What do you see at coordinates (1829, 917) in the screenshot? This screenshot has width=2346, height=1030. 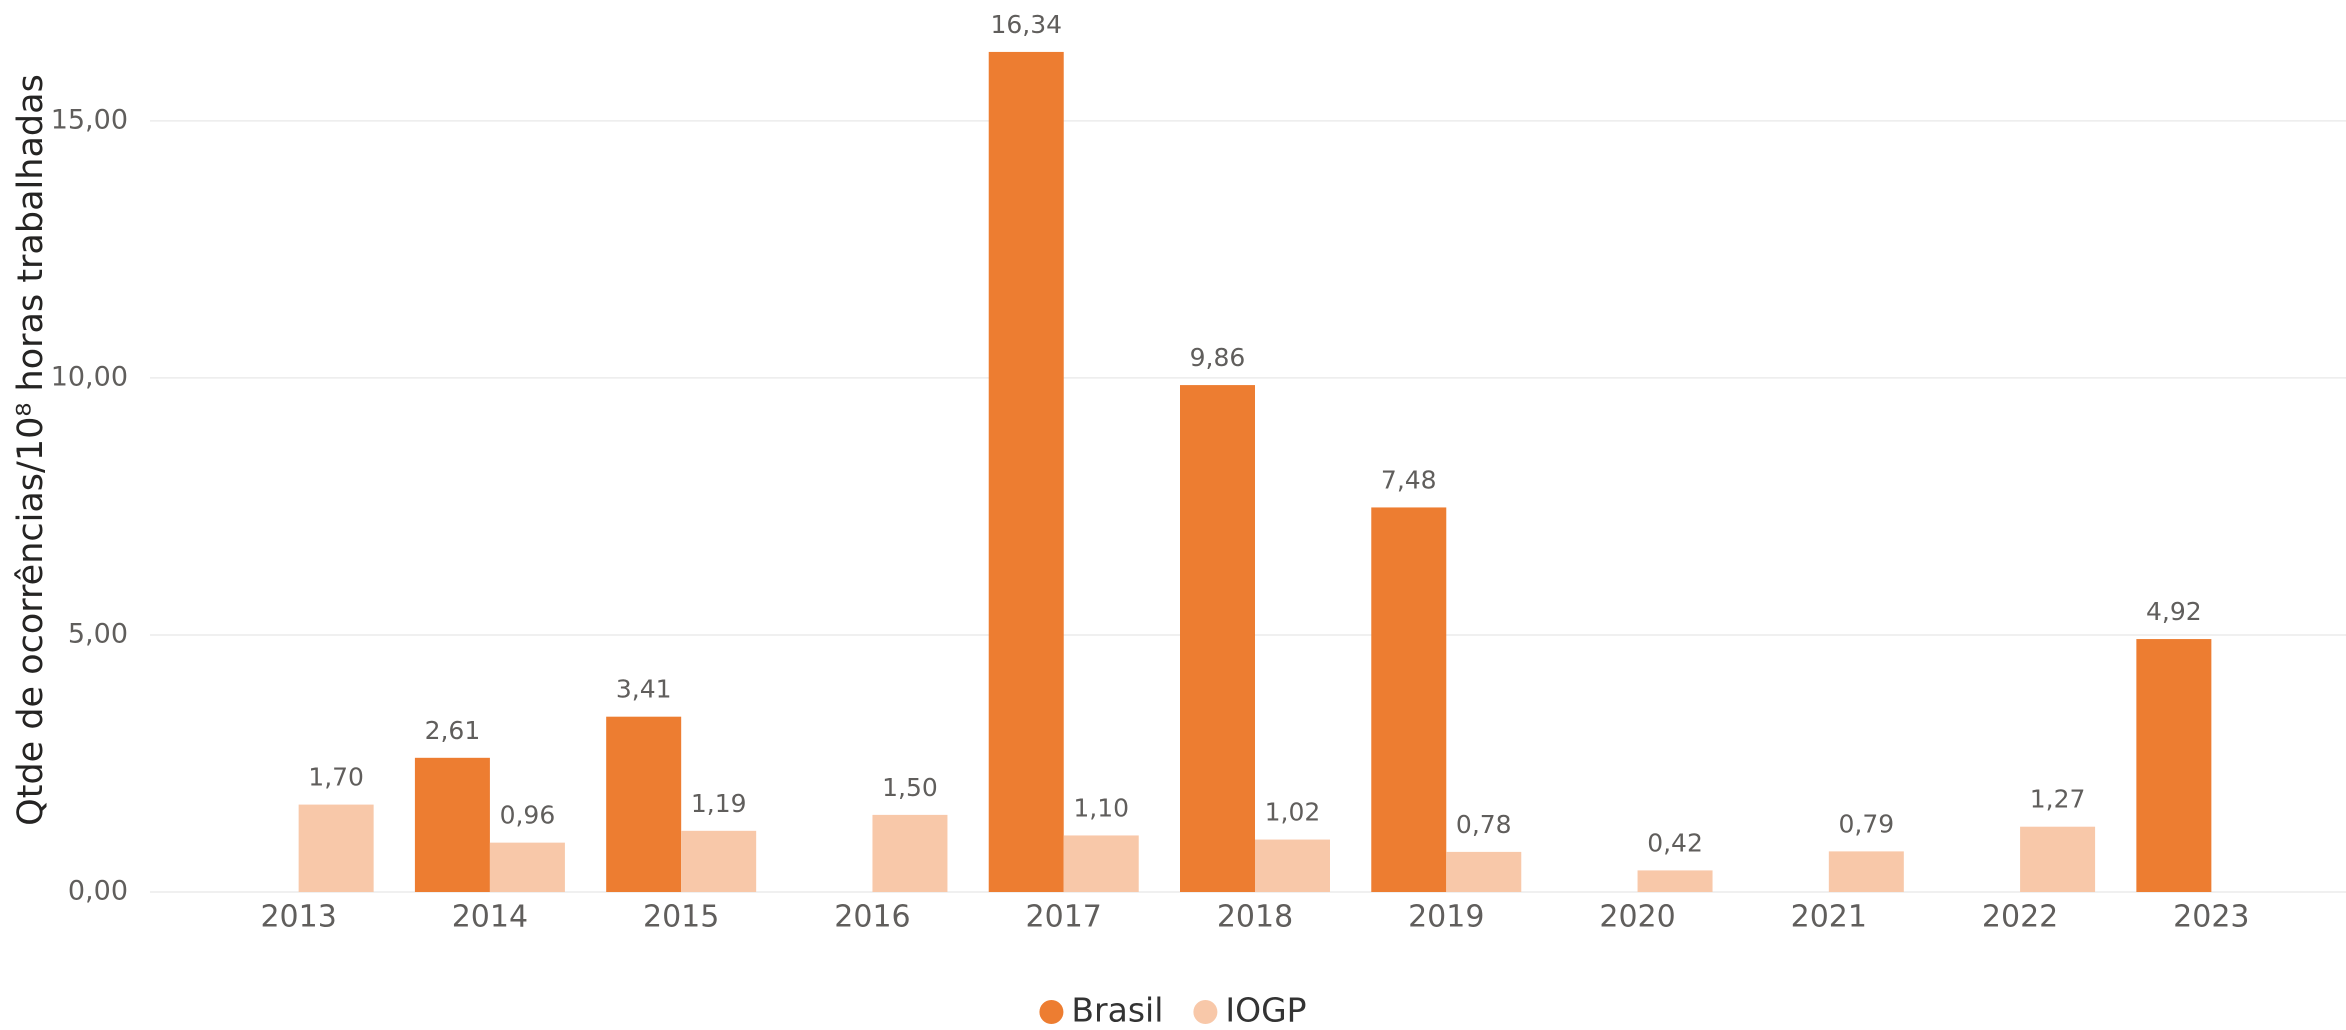 I see `x-tick-label: 2021` at bounding box center [1829, 917].